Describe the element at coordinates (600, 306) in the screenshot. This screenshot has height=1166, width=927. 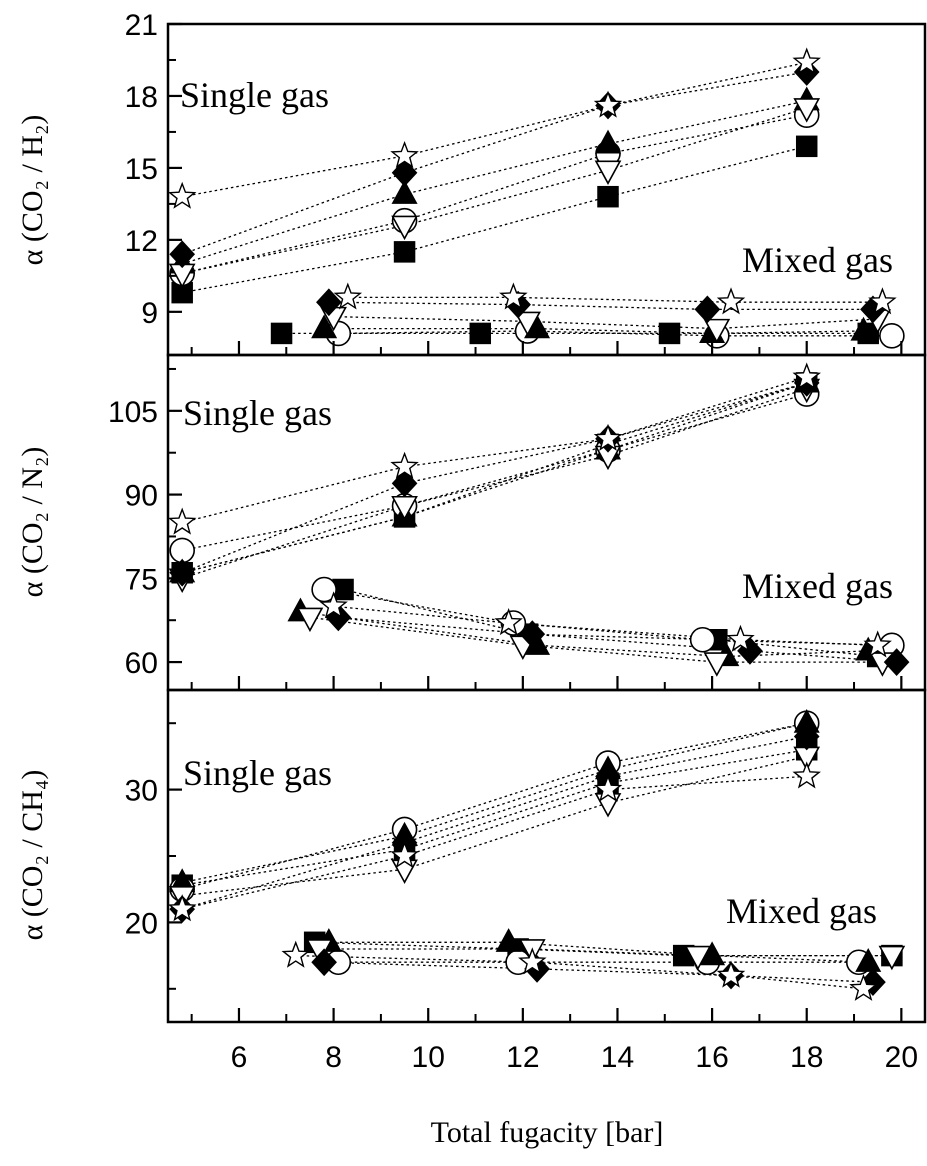
I see `h2-mixed-gas-filled-diamond-line` at that location.